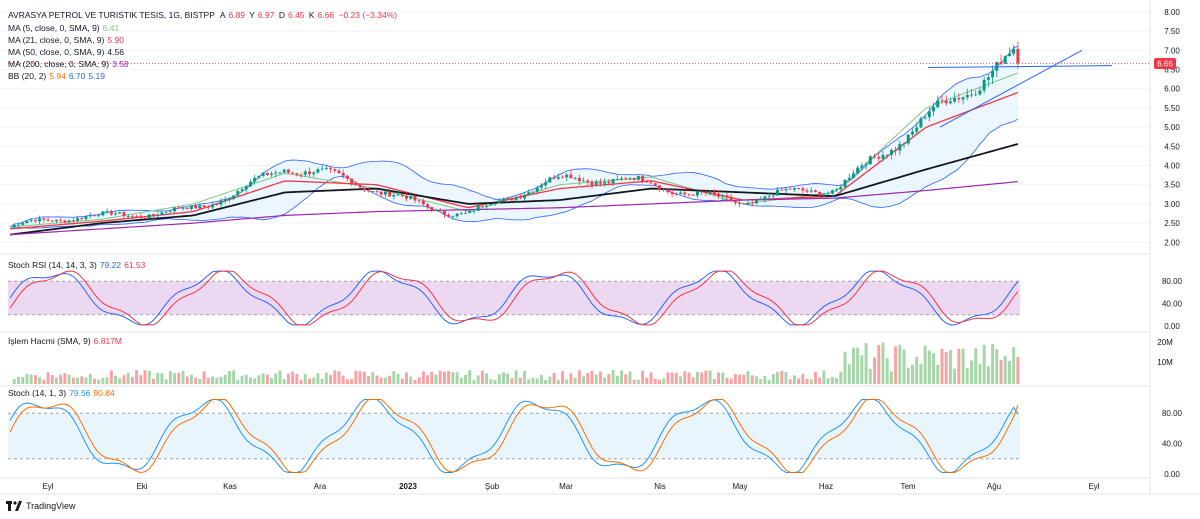 This screenshot has height=519, width=1200. Describe the element at coordinates (135, 265) in the screenshot. I see `stochrsi-d-value: 61.53` at that location.